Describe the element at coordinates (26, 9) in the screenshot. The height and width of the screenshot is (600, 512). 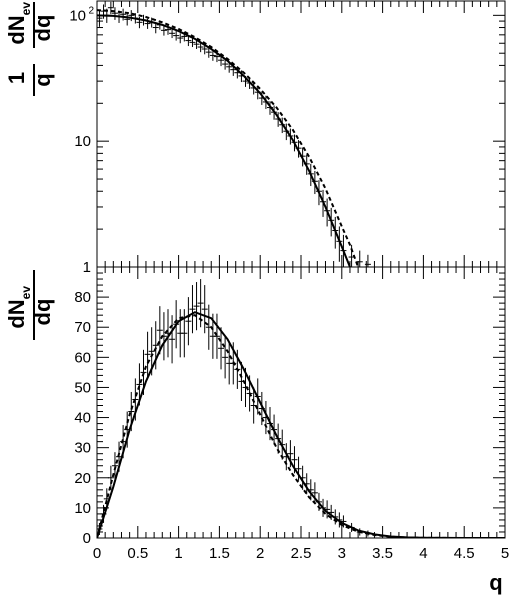
I see `top-ylabel-ev: ev` at that location.